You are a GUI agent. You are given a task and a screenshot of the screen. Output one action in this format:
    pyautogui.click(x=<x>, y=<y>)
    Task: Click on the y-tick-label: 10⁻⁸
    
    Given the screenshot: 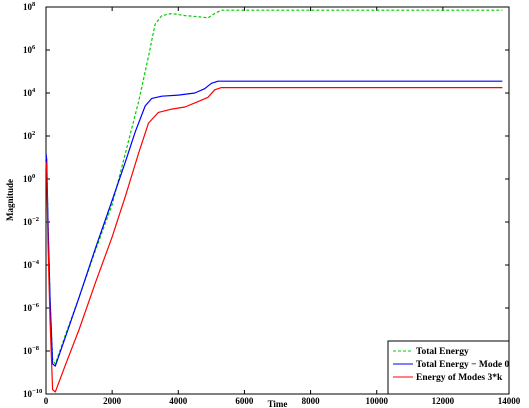 What is the action you would take?
    pyautogui.click(x=31, y=350)
    